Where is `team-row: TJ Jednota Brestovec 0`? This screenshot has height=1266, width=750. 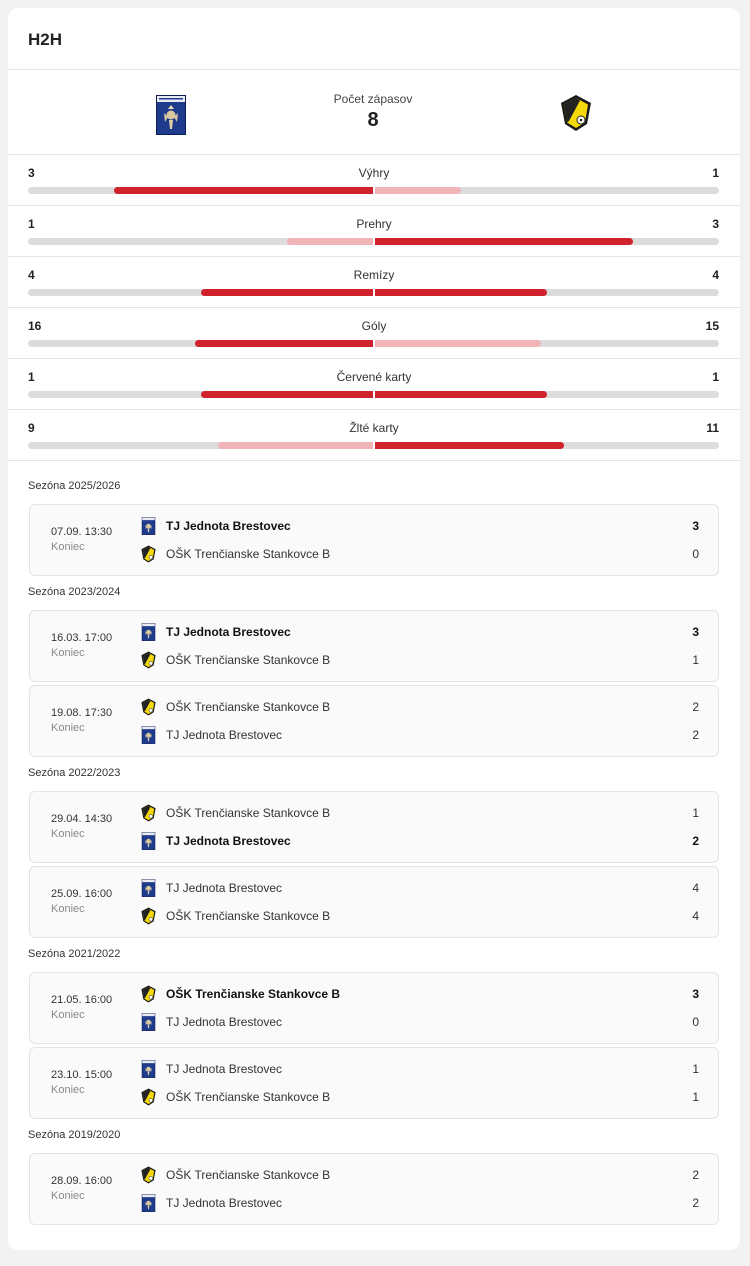
team-row: TJ Jednota Brestovec 0 is located at coordinates (425, 1022).